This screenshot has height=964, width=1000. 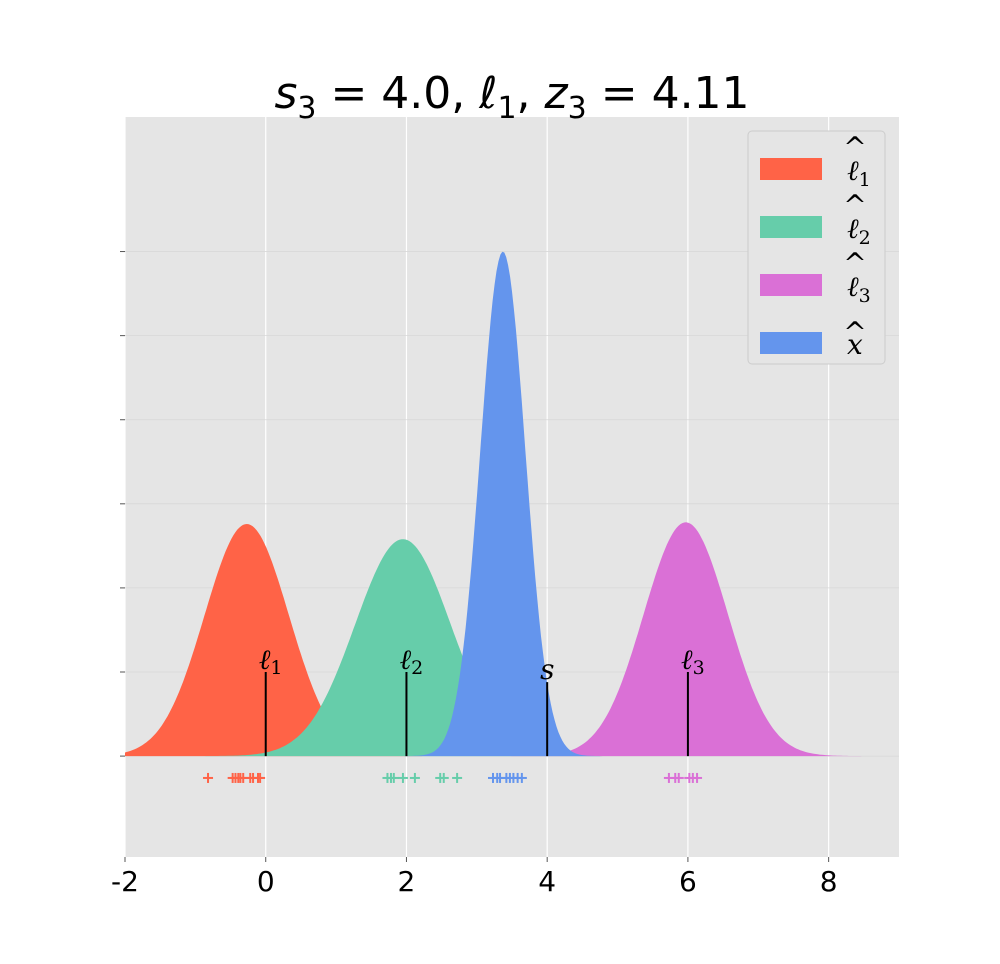 I want to click on legend-label: ℓ3, so click(x=859, y=288).